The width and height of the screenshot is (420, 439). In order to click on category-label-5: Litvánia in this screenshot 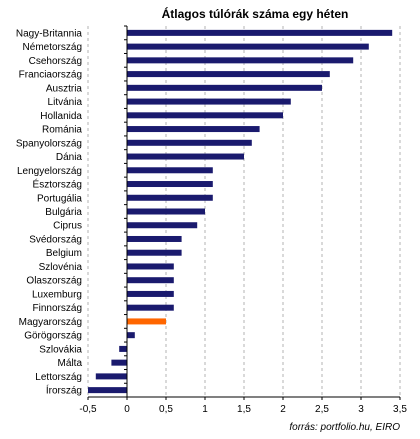, I will do `click(65, 102)`.